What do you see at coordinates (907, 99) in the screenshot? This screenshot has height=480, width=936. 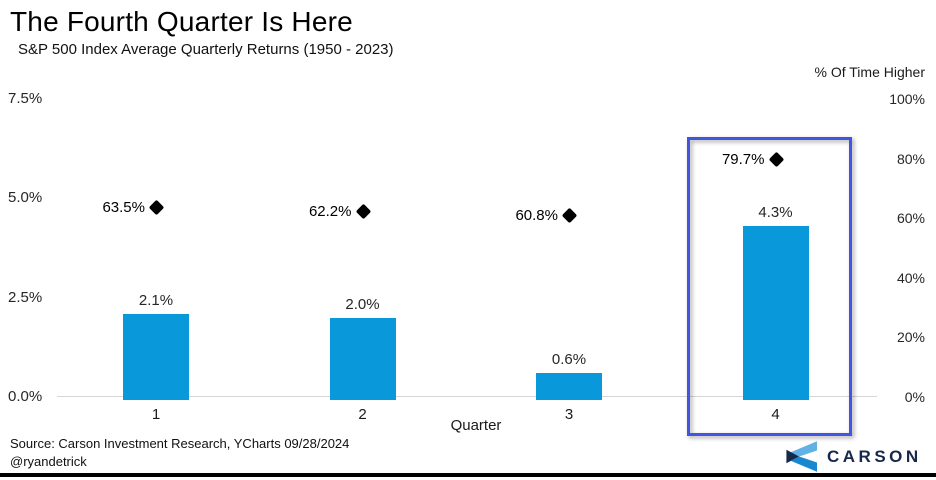 I see `right-axis-tick: 100%` at bounding box center [907, 99].